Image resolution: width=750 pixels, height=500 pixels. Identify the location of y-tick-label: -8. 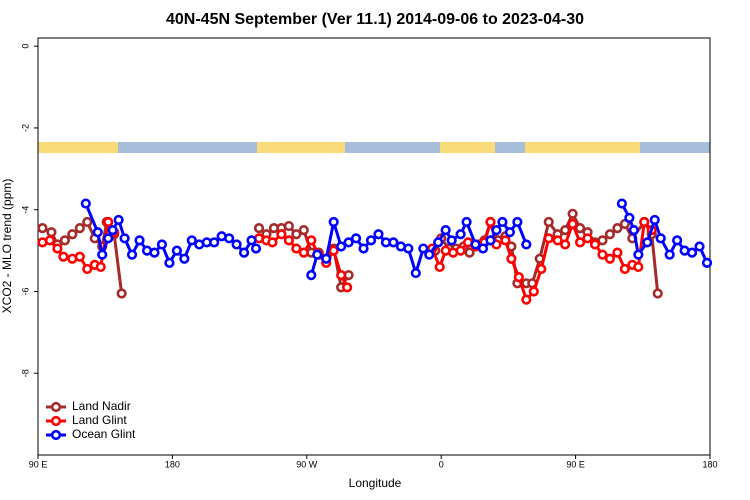
(25, 373).